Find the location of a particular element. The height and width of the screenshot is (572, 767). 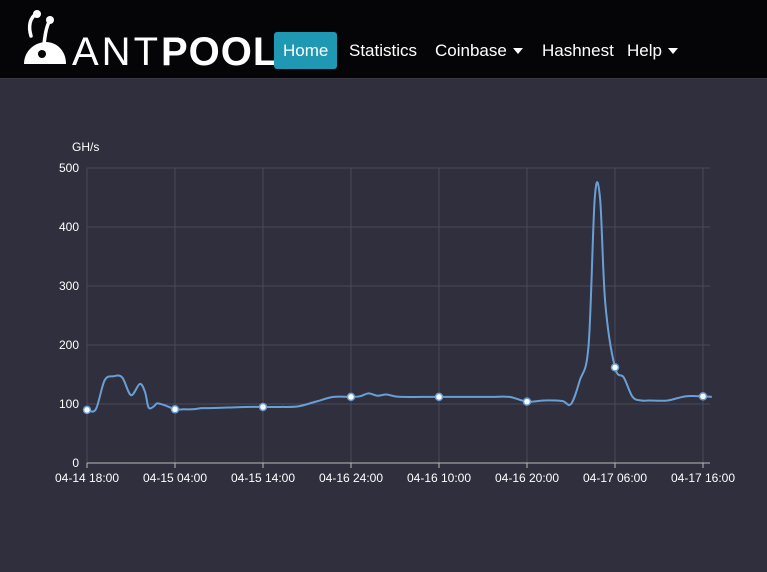

y-tick-label: 100 is located at coordinates (69, 404).